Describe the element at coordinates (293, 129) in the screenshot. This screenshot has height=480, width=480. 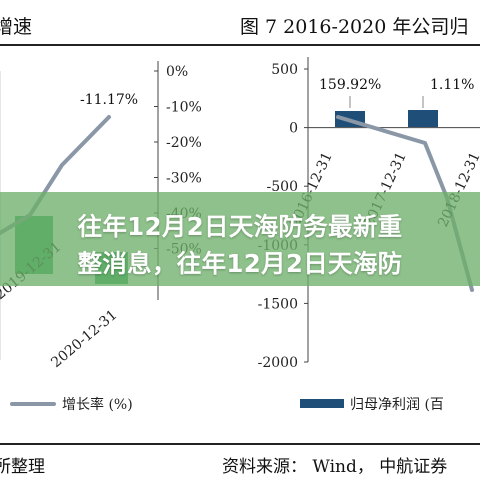
I see `right-y-tick-label: 0` at that location.